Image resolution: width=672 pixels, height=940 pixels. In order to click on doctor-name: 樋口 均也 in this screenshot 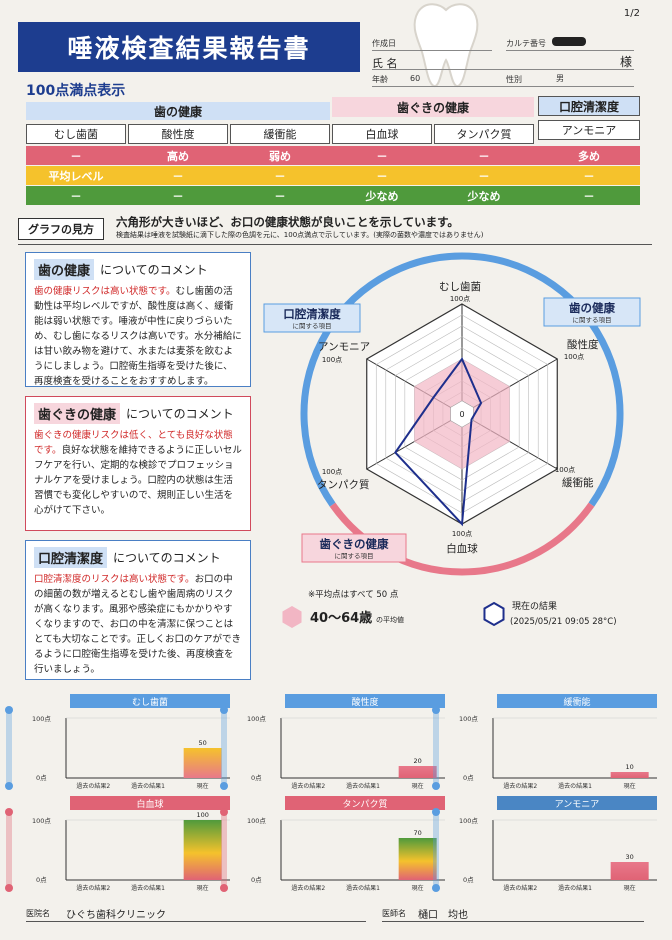, I will do `click(443, 915)`.